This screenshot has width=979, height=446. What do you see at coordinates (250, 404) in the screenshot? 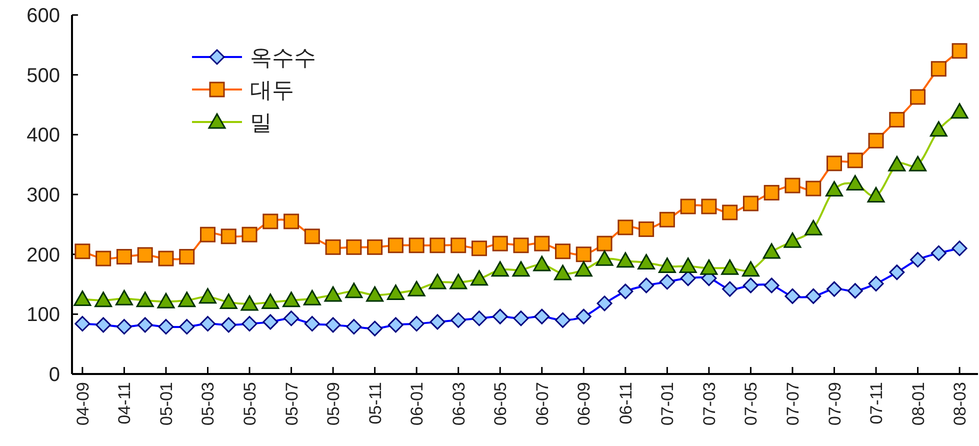
I see `x-tick-label: 05-05` at bounding box center [250, 404].